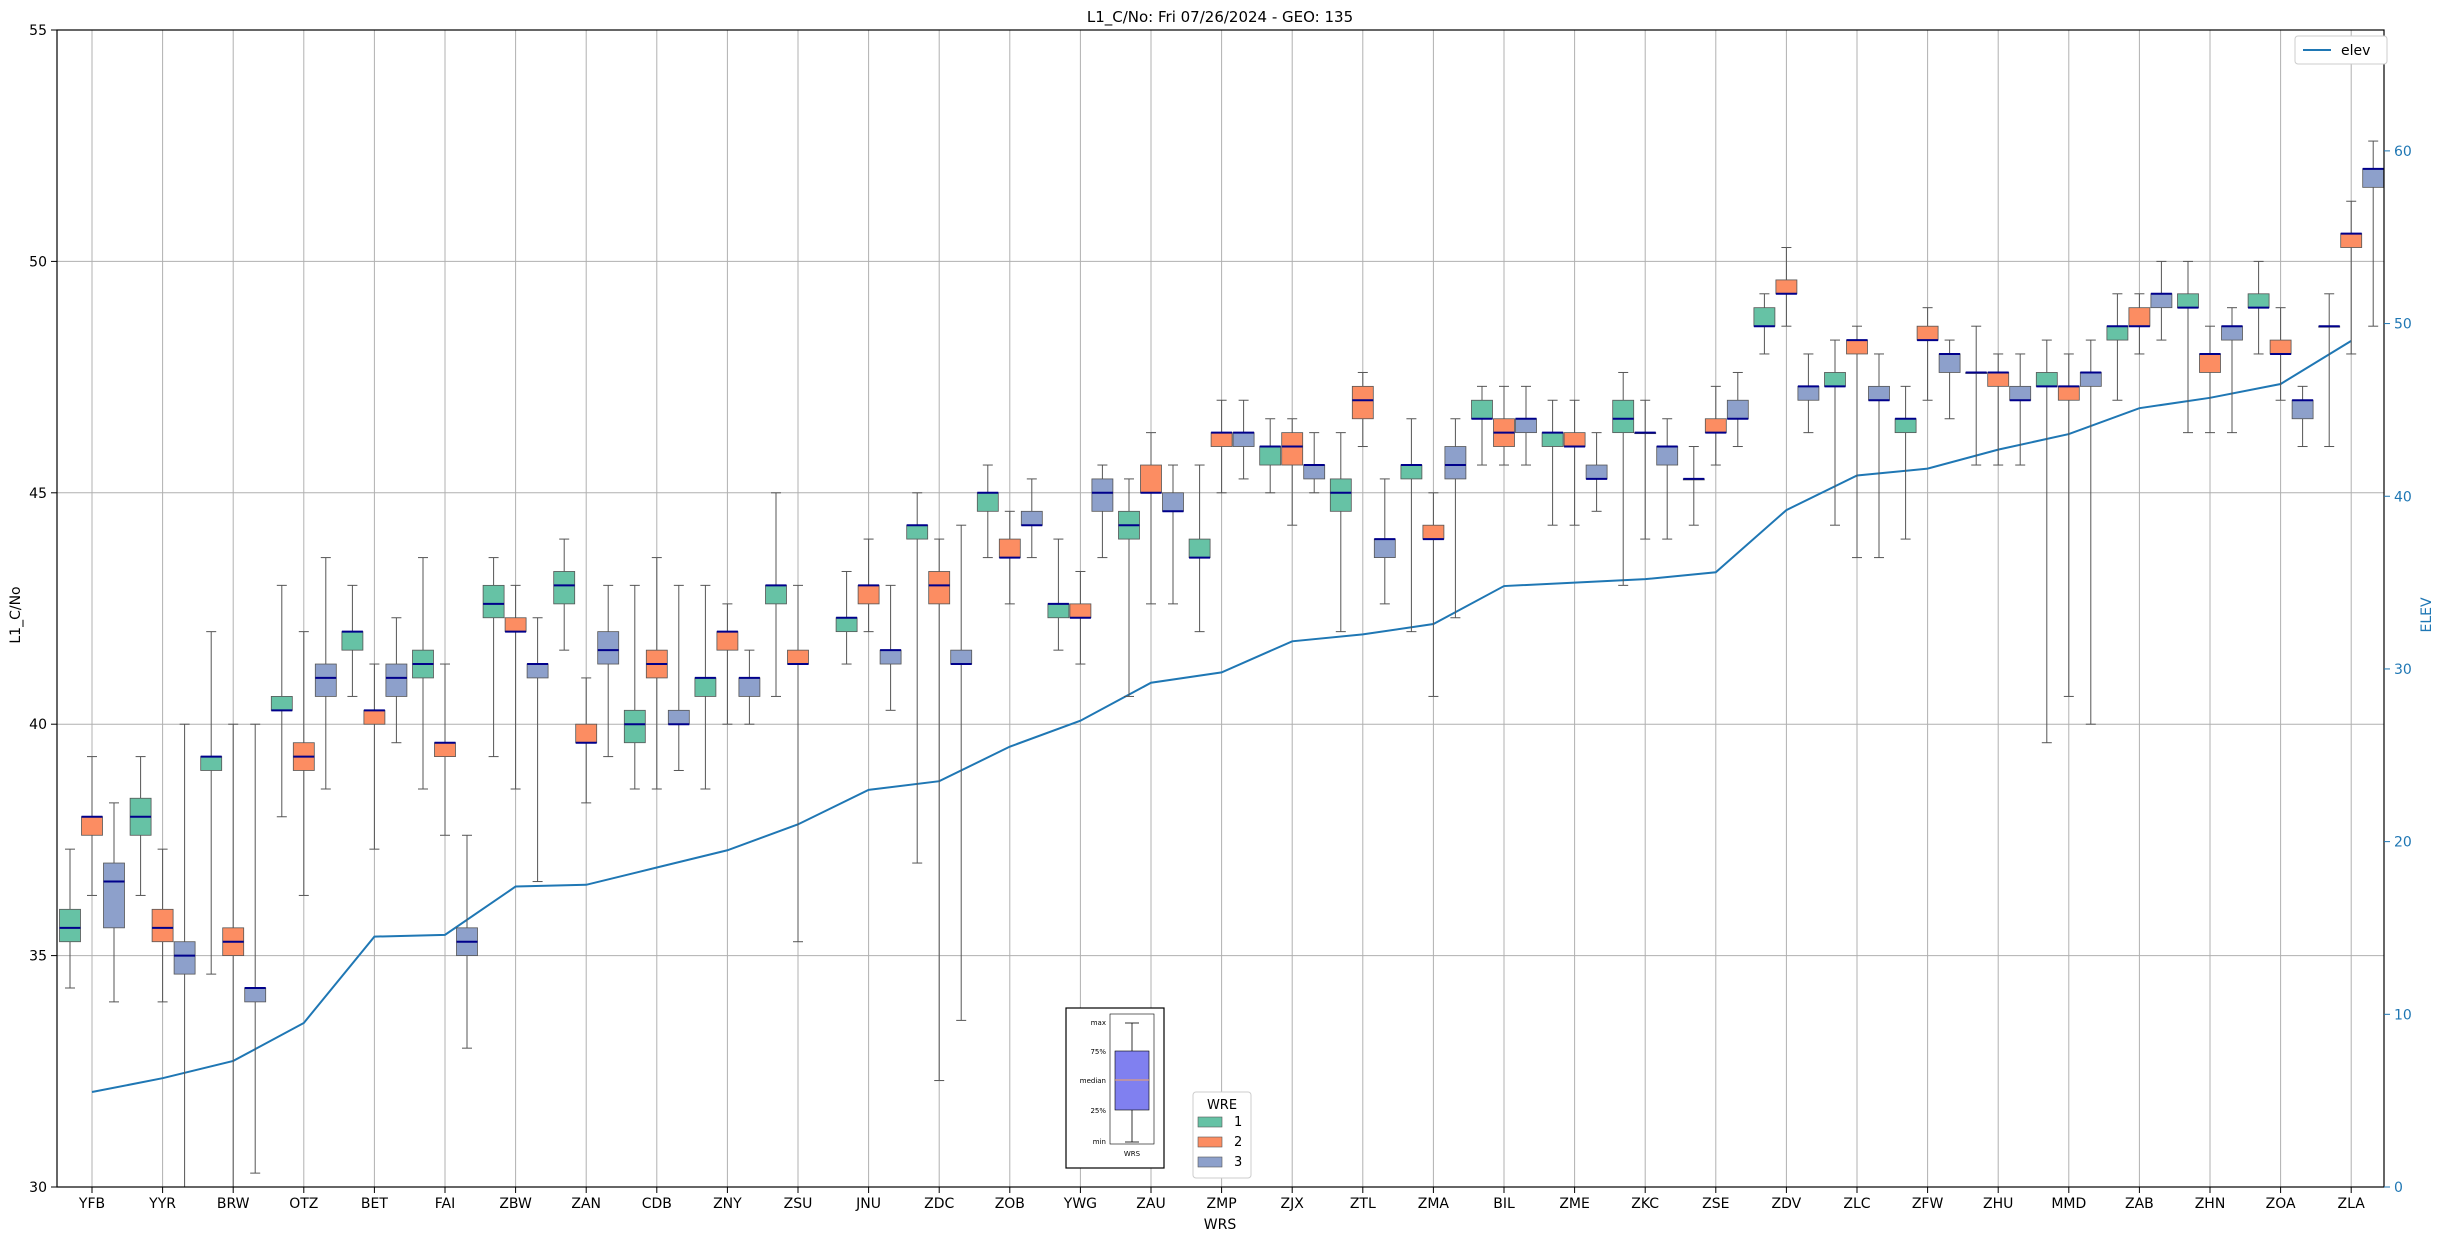 The height and width of the screenshot is (1243, 2439). Describe the element at coordinates (1099, 1142) in the screenshot. I see `inset-label-min: min` at that location.